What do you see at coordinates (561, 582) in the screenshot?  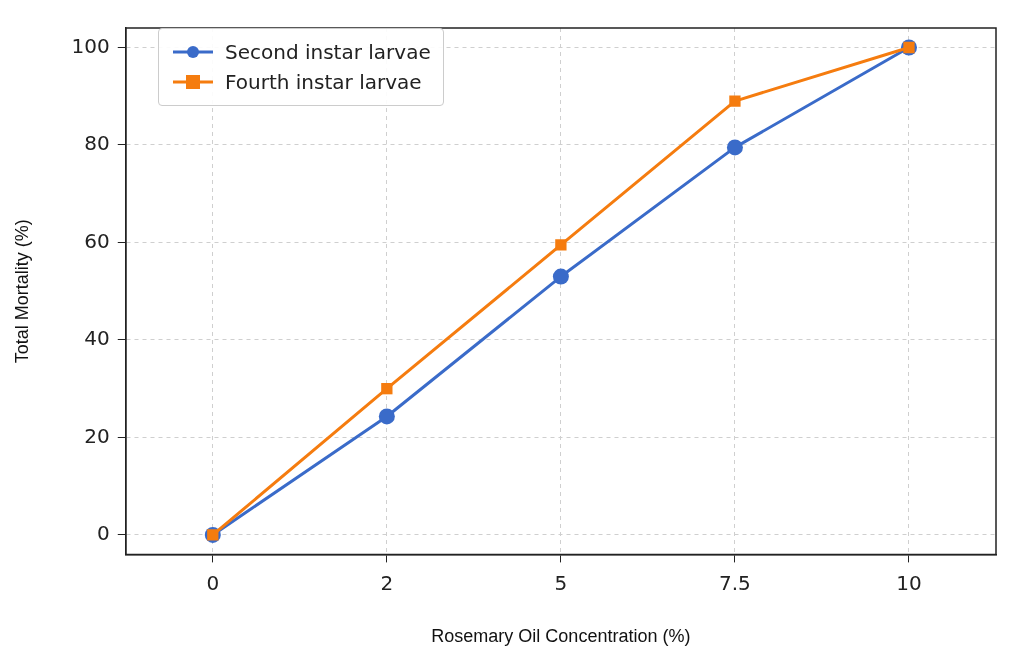 I see `x-tick-label: 5` at bounding box center [561, 582].